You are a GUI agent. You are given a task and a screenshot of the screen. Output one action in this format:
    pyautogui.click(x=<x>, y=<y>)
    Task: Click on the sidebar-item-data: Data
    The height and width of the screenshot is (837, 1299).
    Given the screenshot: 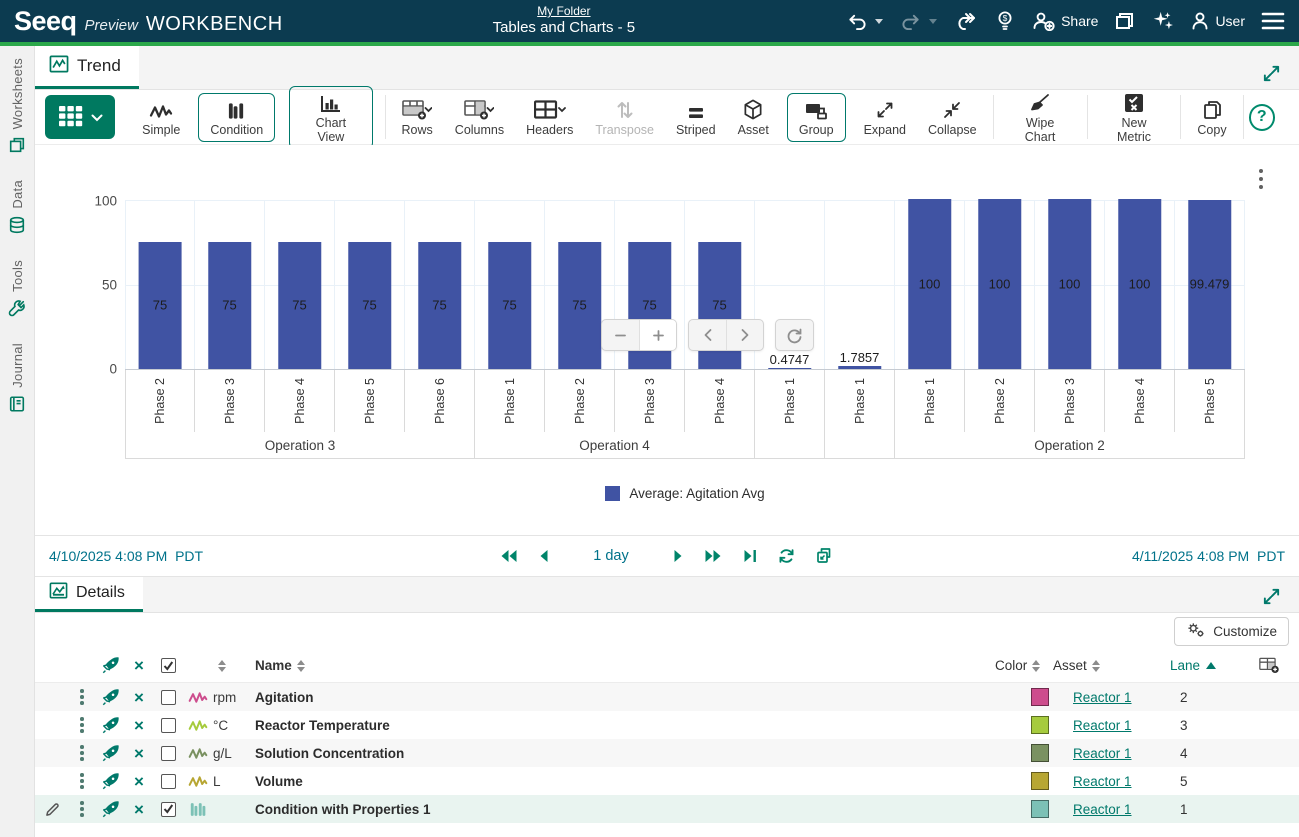 What is the action you would take?
    pyautogui.click(x=17, y=207)
    